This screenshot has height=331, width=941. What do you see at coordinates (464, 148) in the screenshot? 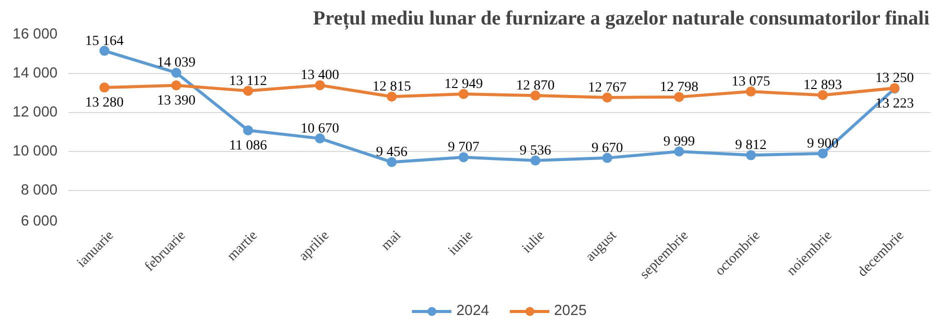
I see `data-label: 9 707` at bounding box center [464, 148].